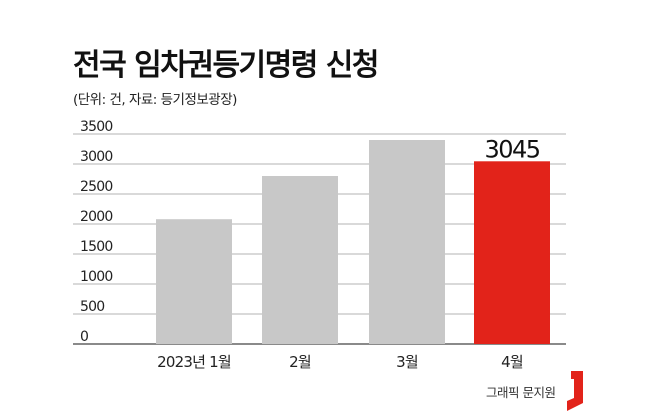 This screenshot has height=415, width=658. Describe the element at coordinates (96, 187) in the screenshot. I see `y-tick-label: 2500` at that location.